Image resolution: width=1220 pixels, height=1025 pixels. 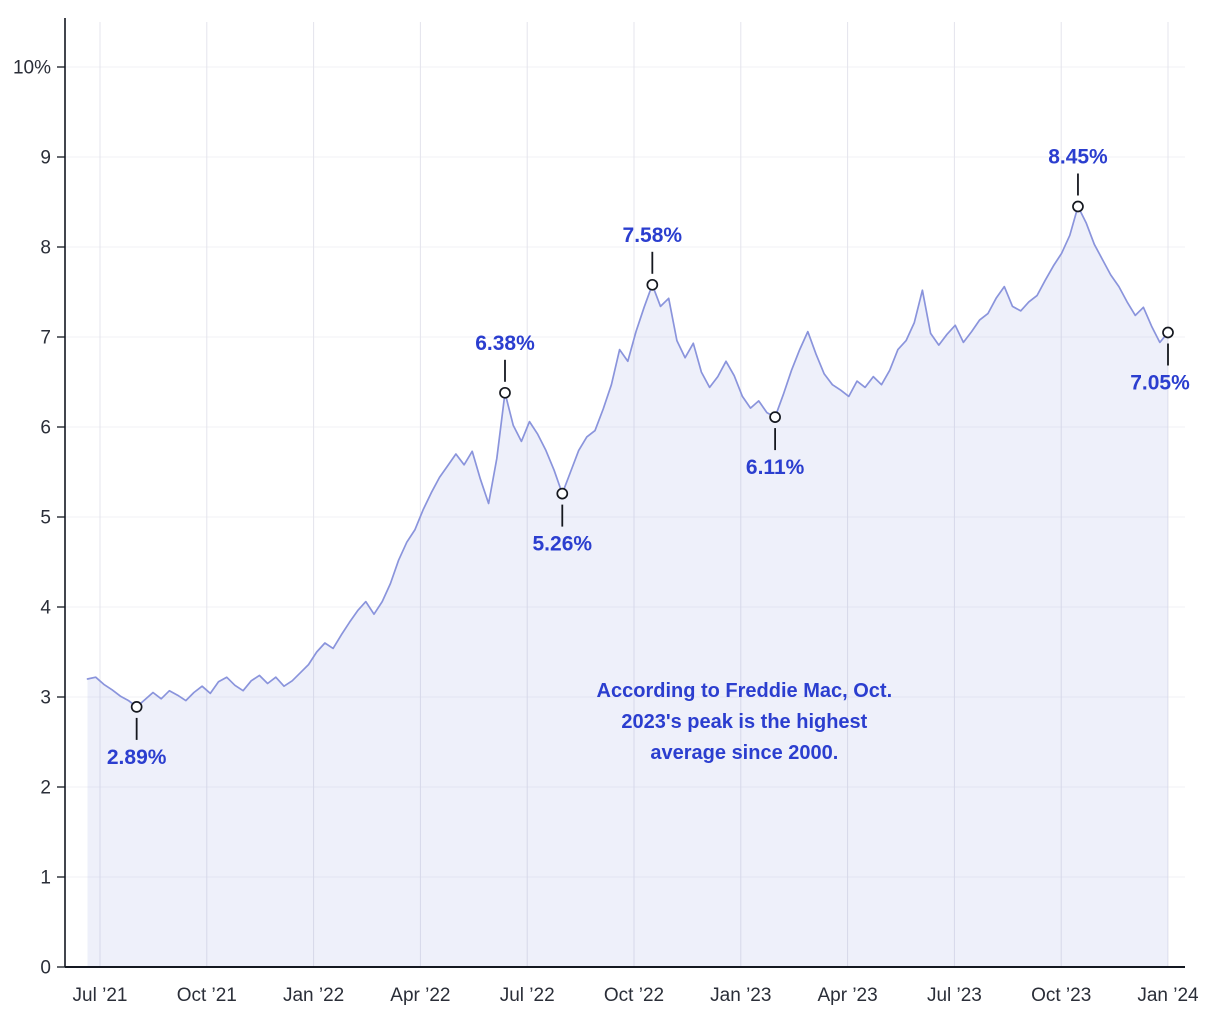 I want to click on x-tick-label: Apr ’22, so click(x=420, y=995).